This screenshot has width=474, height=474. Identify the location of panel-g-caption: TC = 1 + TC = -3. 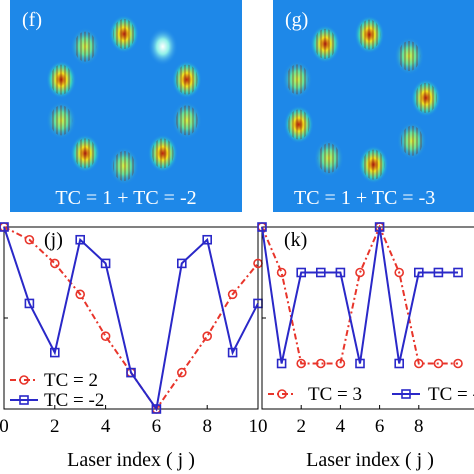
(364, 198).